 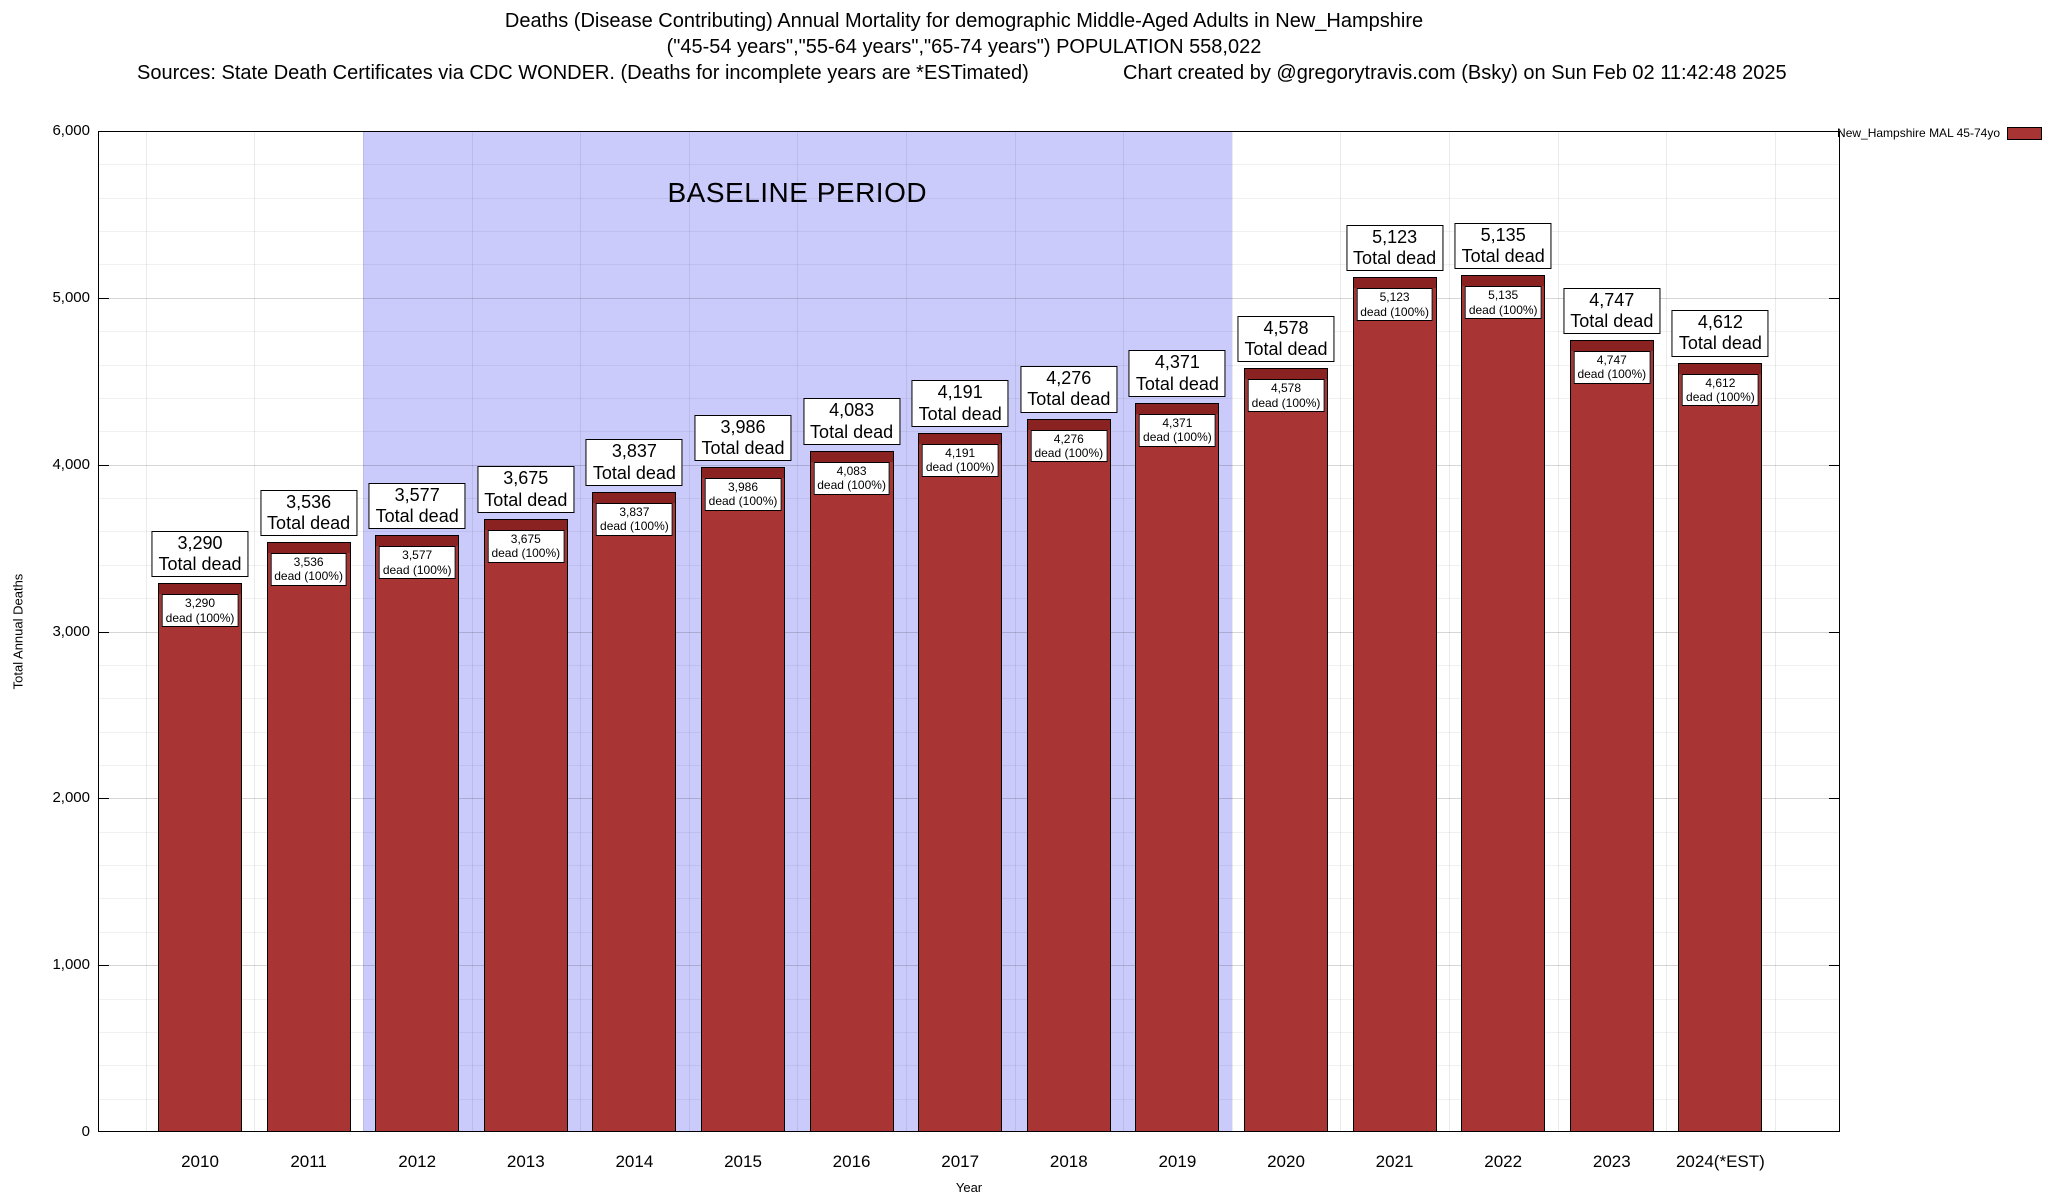 I want to click on bar-inner-label: 4,371 dead (100%), so click(x=1177, y=430).